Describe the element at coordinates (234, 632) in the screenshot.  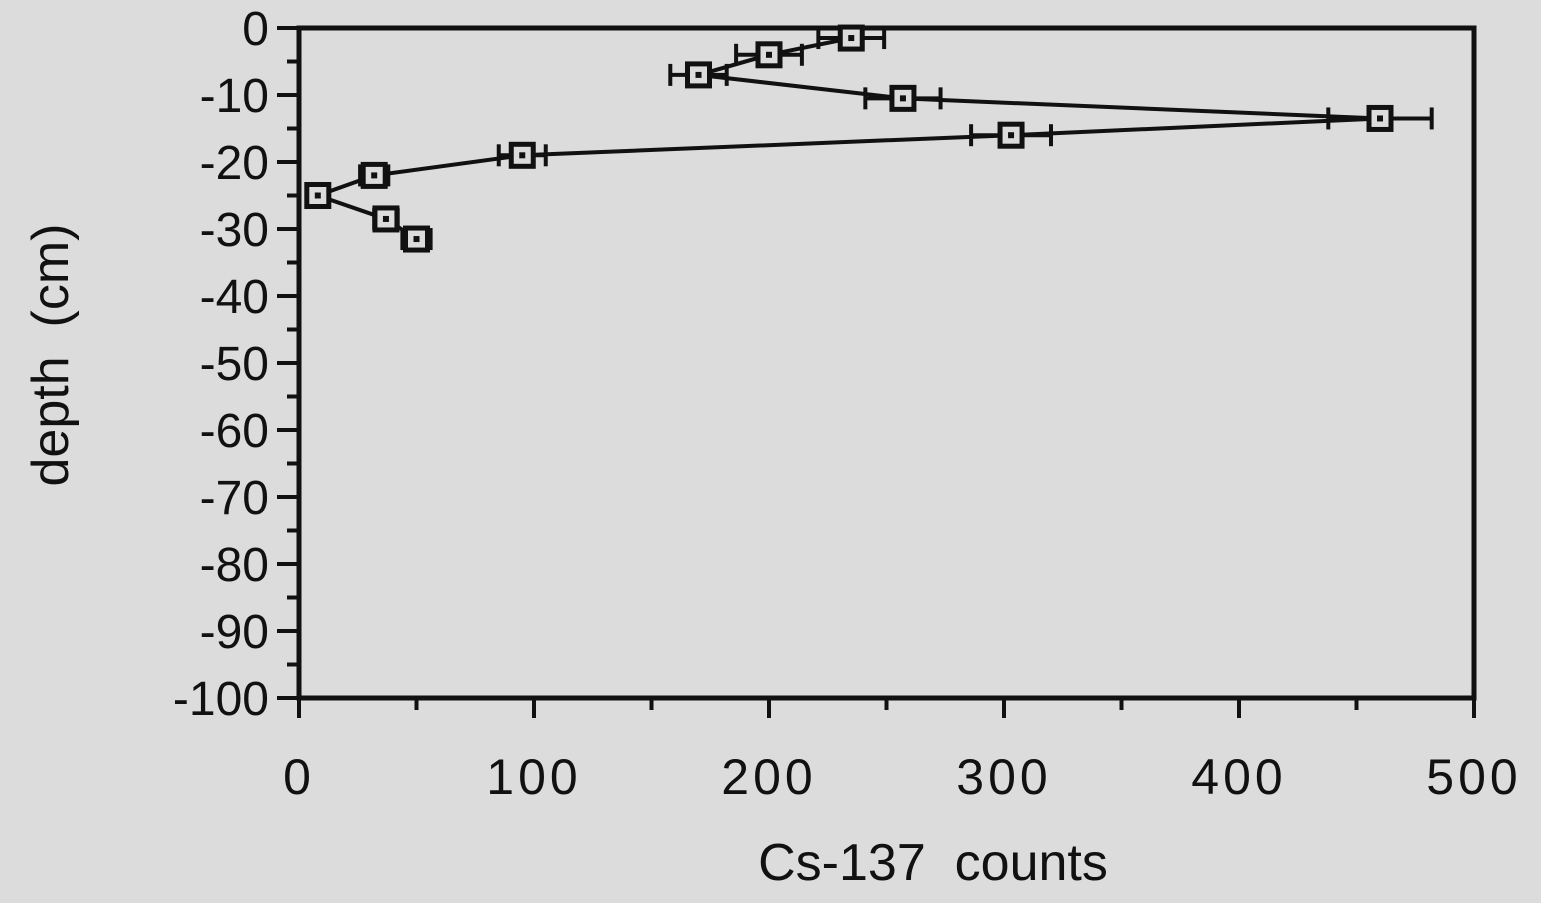
I see `y-tick-label: -90` at that location.